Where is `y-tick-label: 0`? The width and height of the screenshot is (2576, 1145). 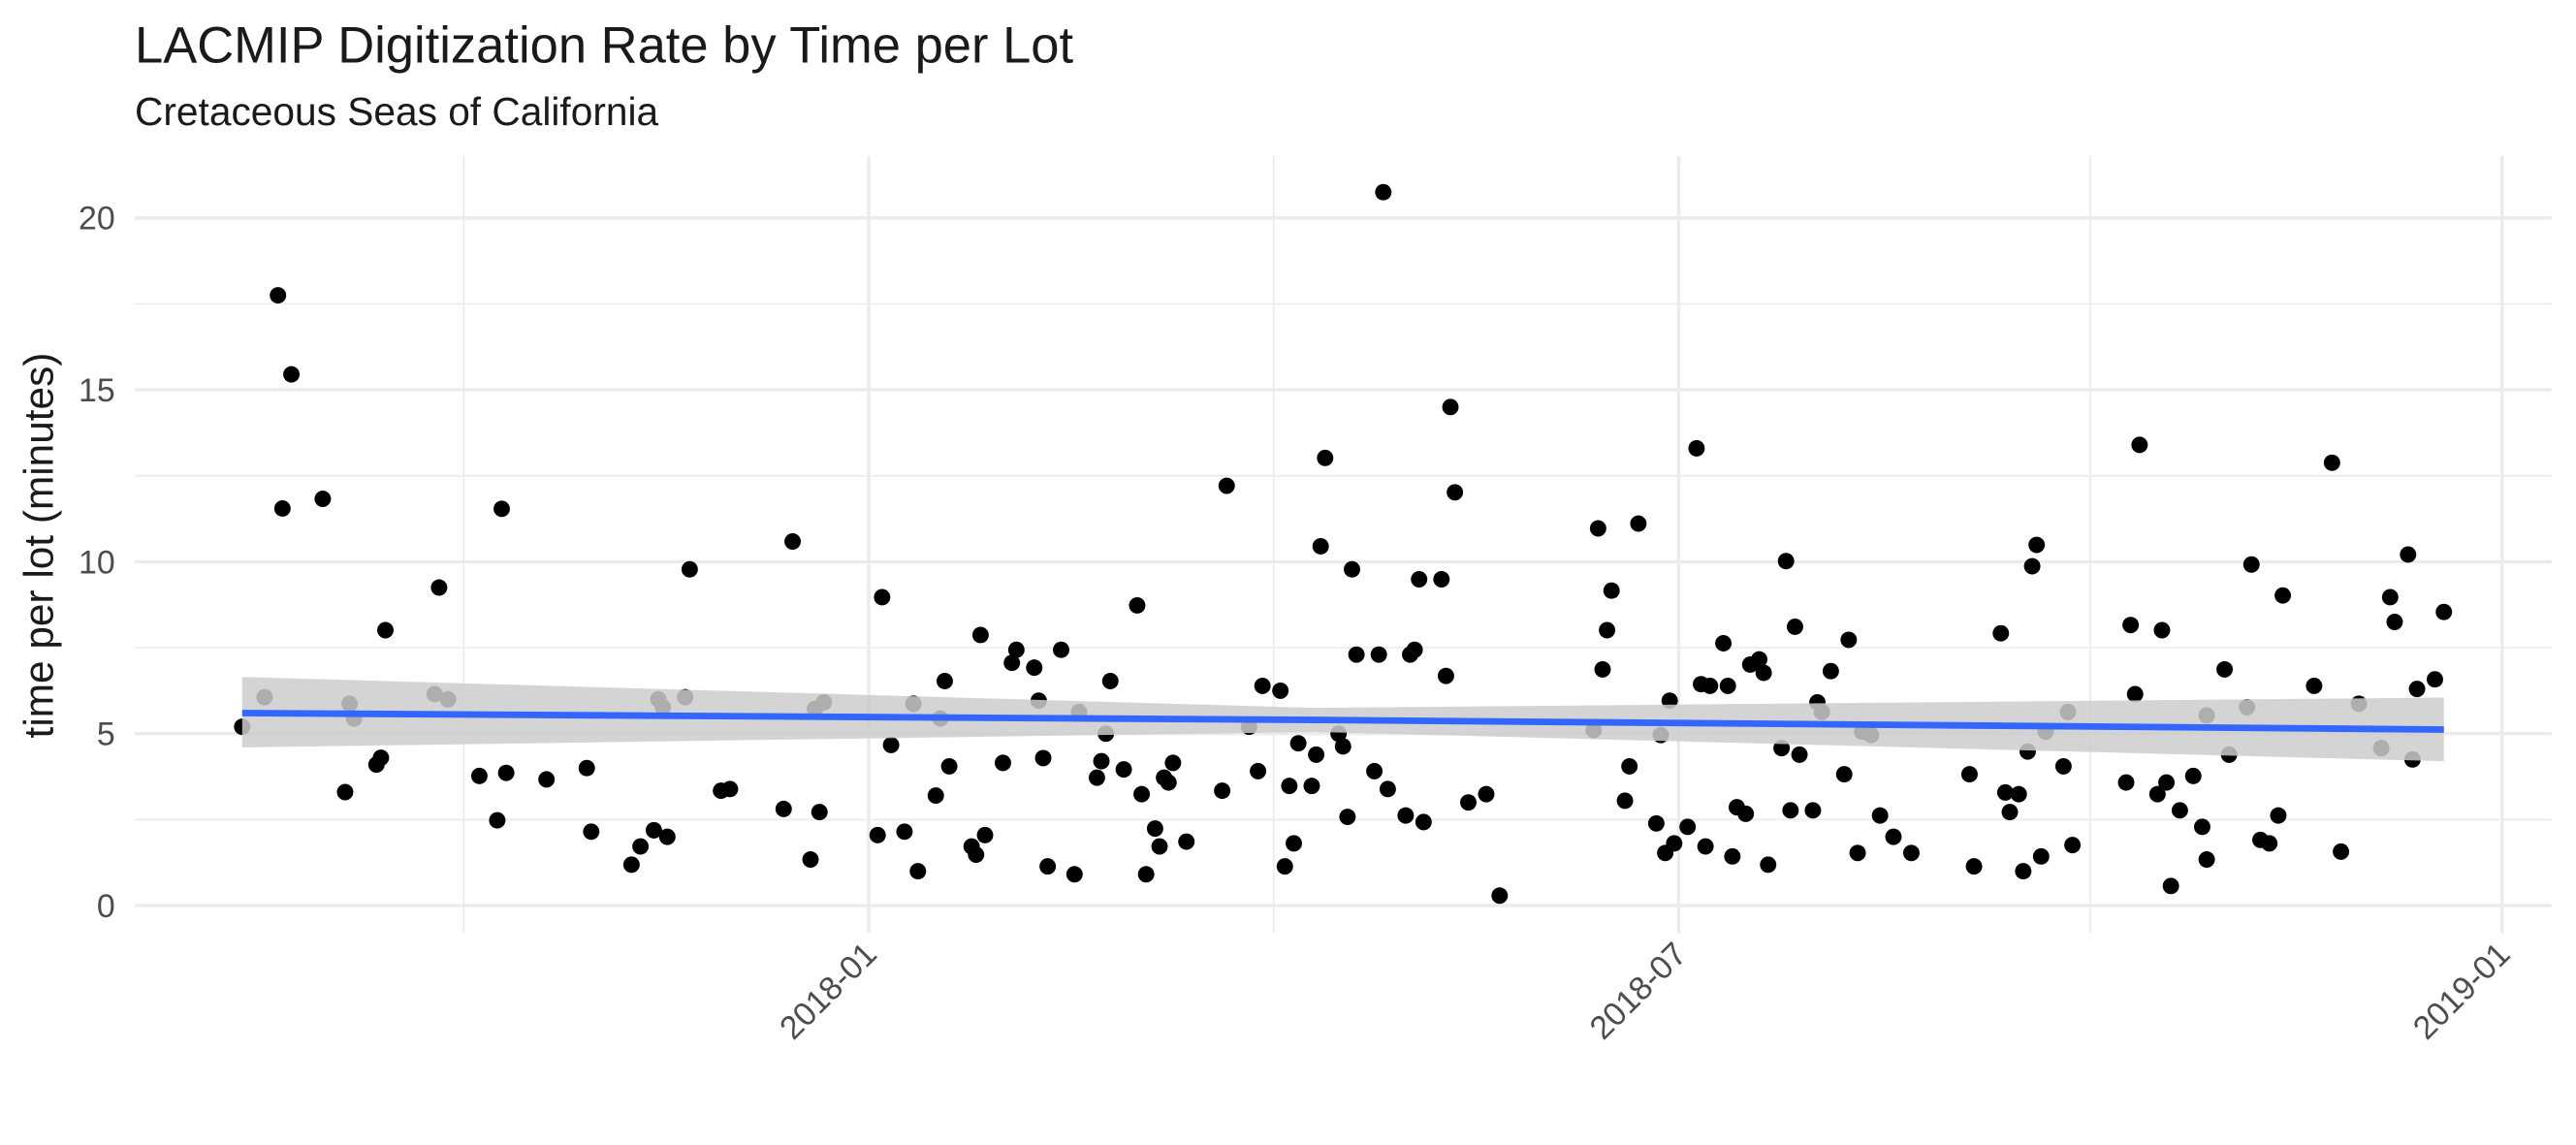 y-tick-label: 0 is located at coordinates (106, 906).